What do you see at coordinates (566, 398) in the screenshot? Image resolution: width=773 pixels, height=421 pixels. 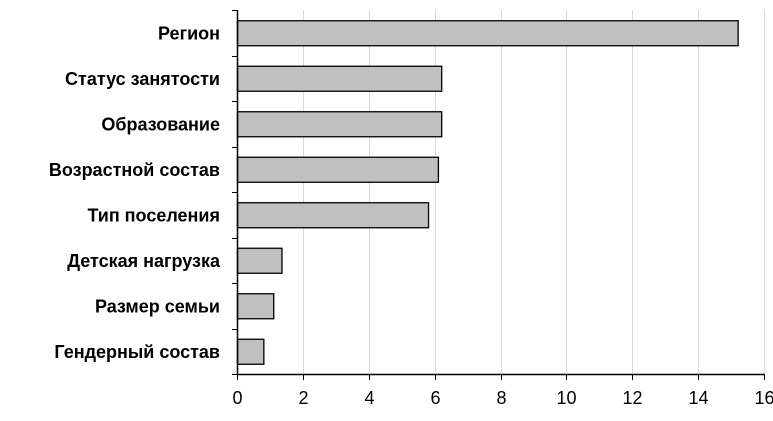 I see `x-tick-label-10: 10` at bounding box center [566, 398].